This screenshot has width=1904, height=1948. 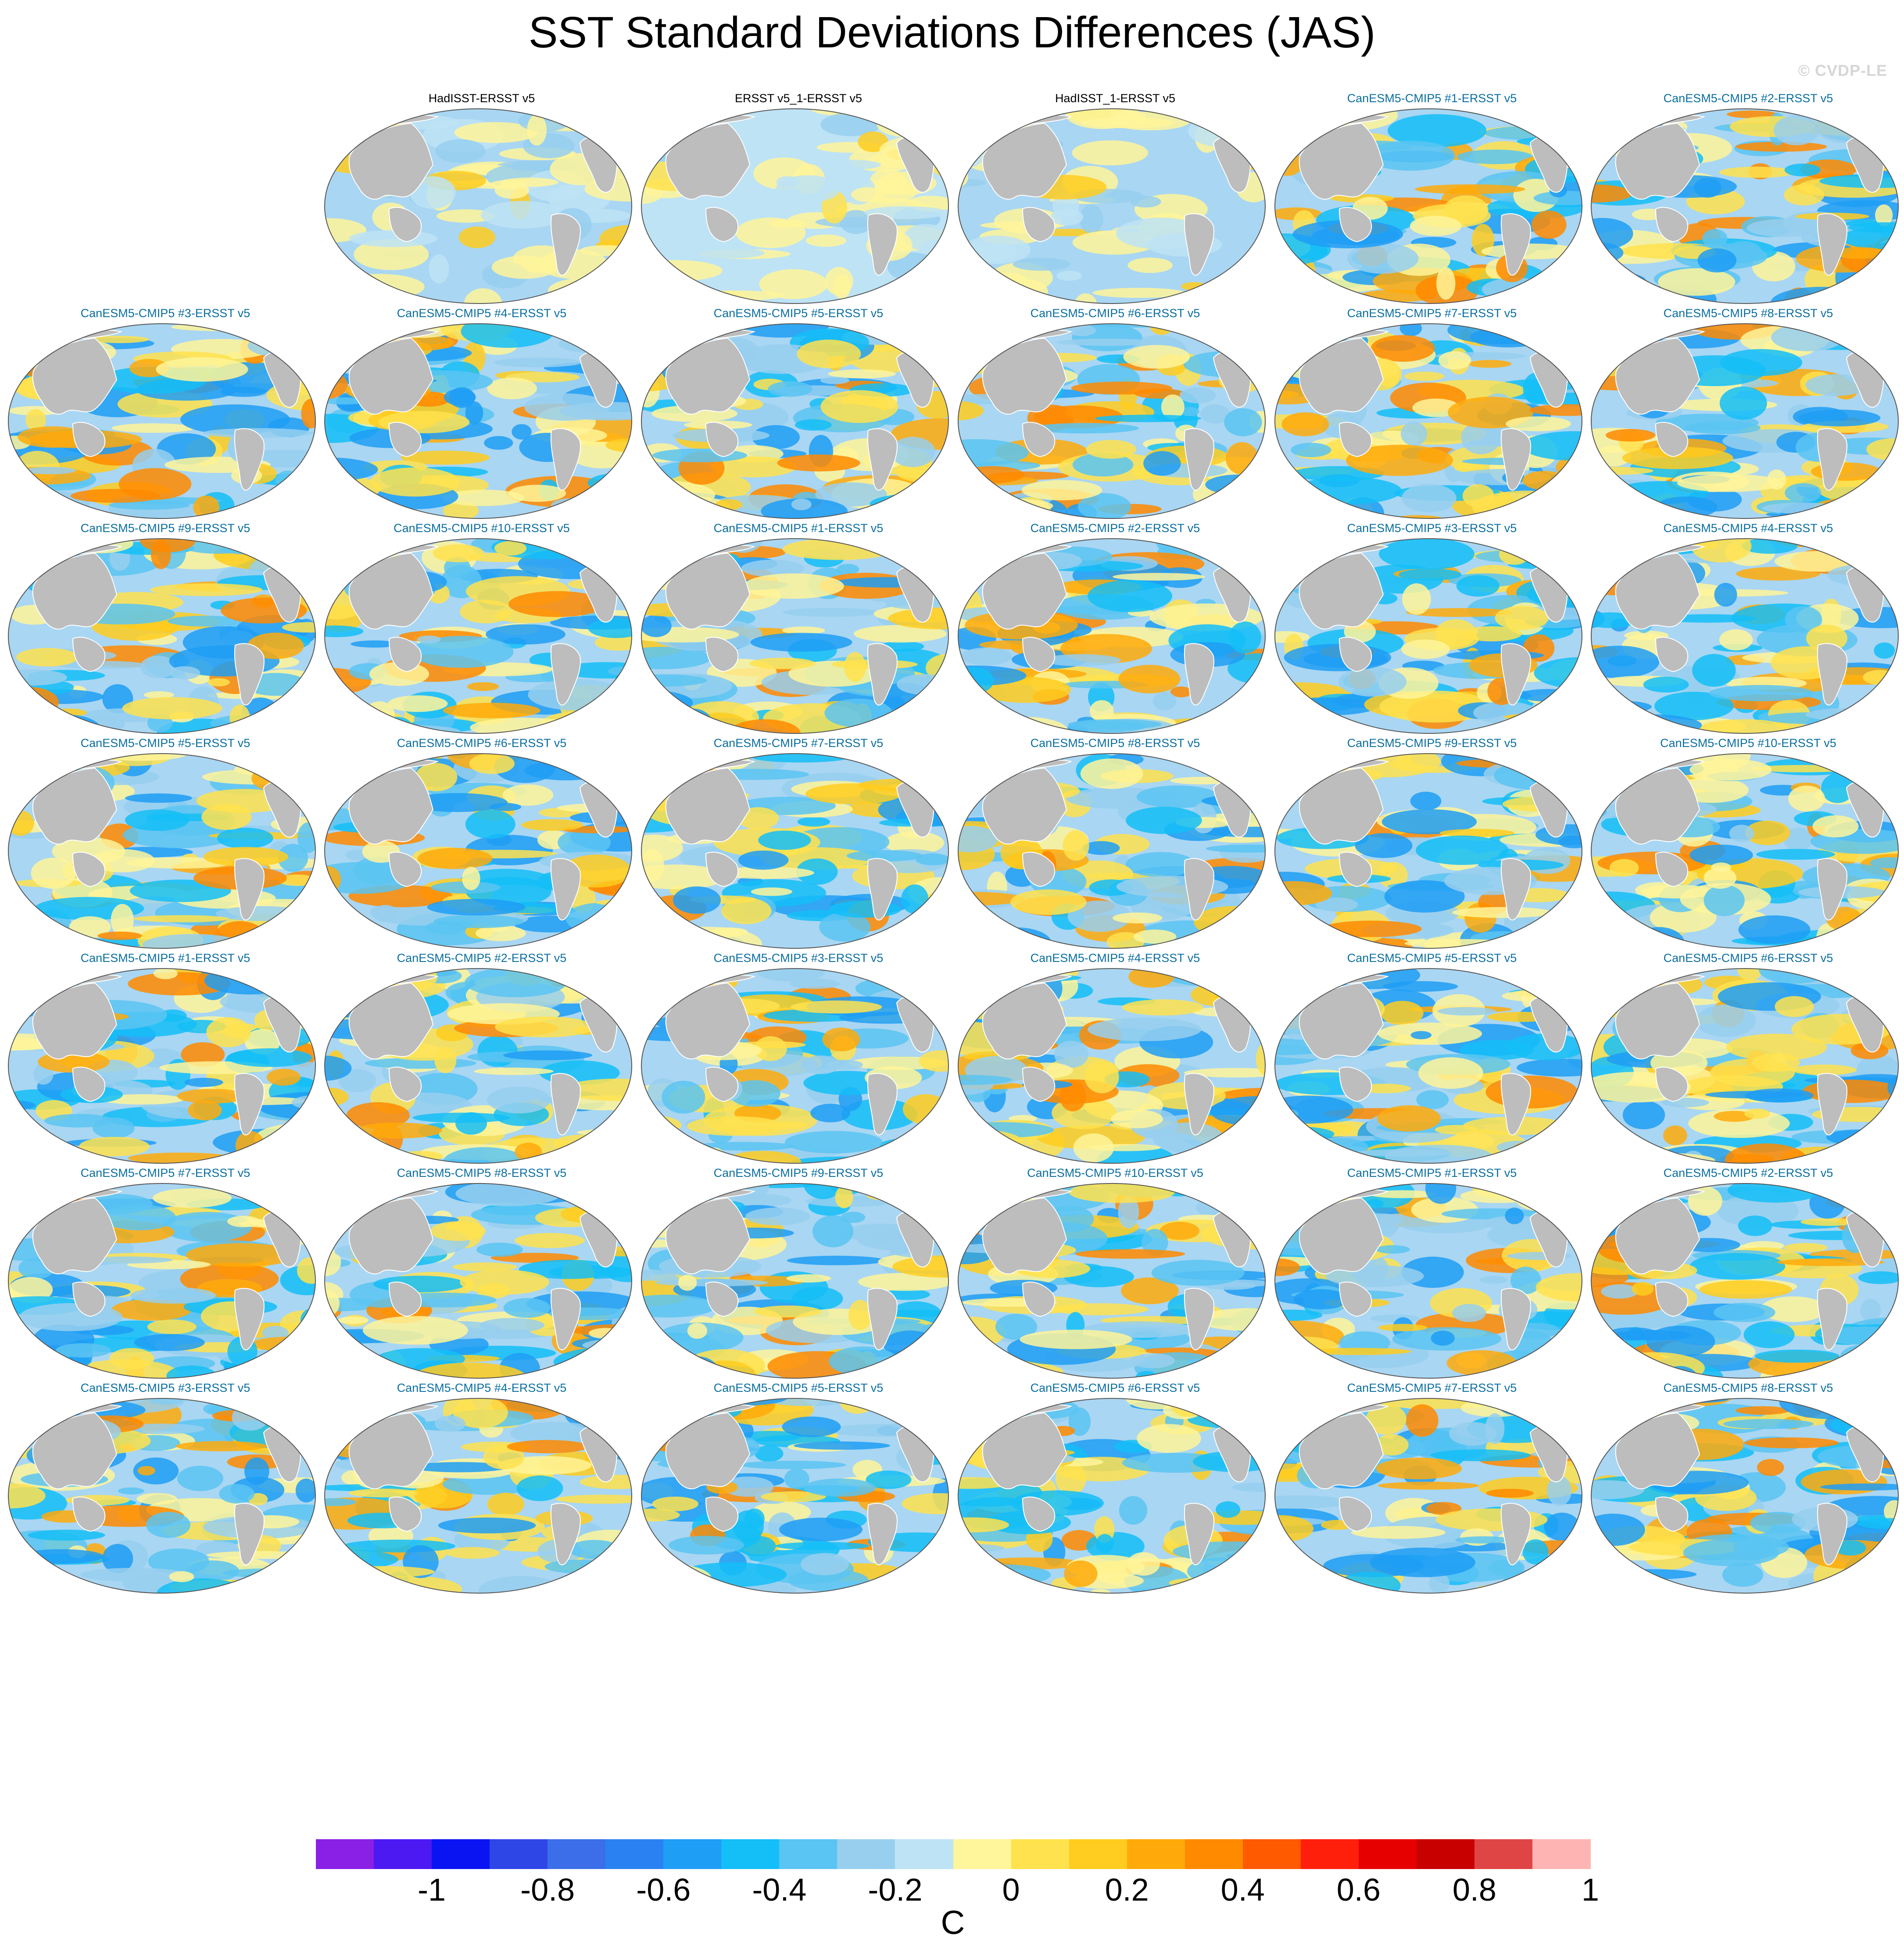 I want to click on map-panel: CanESM5-CMIP5 #6-ERSST v5, so click(x=1115, y=1489).